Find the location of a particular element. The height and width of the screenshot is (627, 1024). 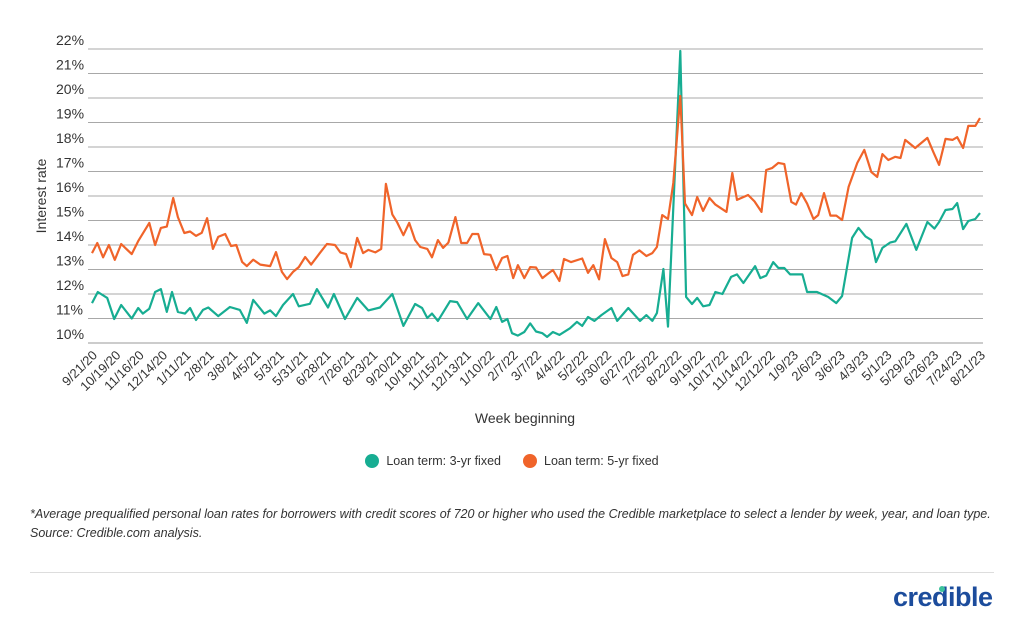

y-tick-label: 11% is located at coordinates (69, 310).